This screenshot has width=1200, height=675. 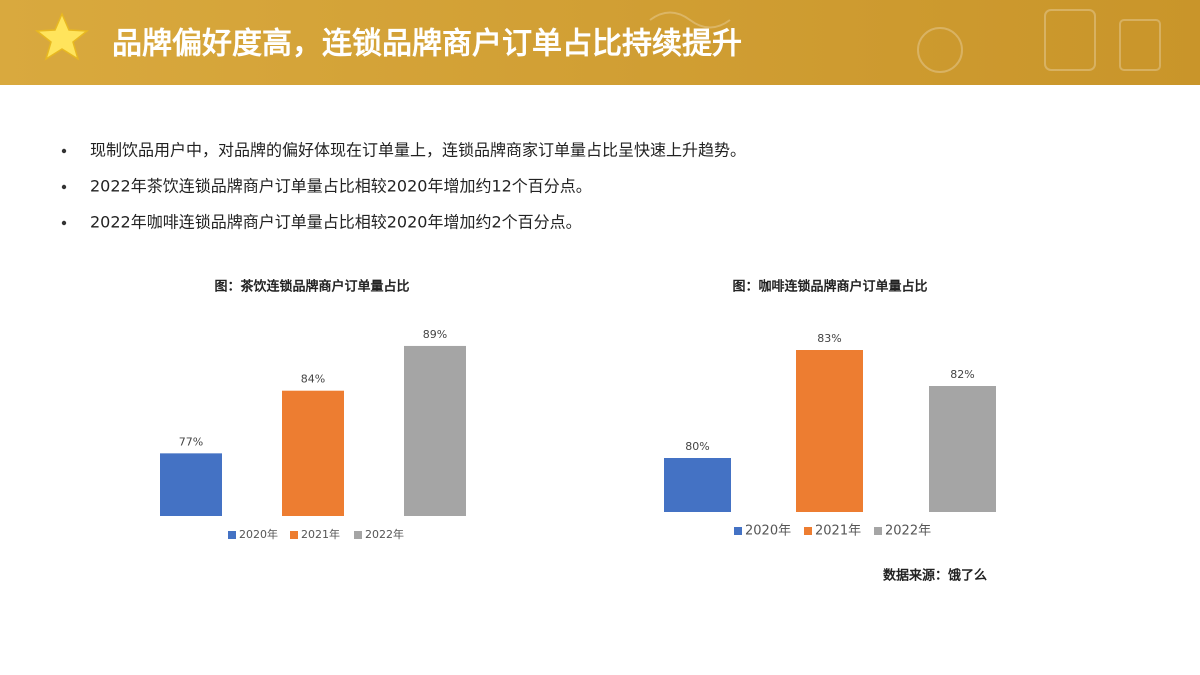 What do you see at coordinates (336, 222) in the screenshot?
I see `bullet-text: 2022年咖啡连锁品牌商户订单量占比相较2020年增加约2个百分点。` at bounding box center [336, 222].